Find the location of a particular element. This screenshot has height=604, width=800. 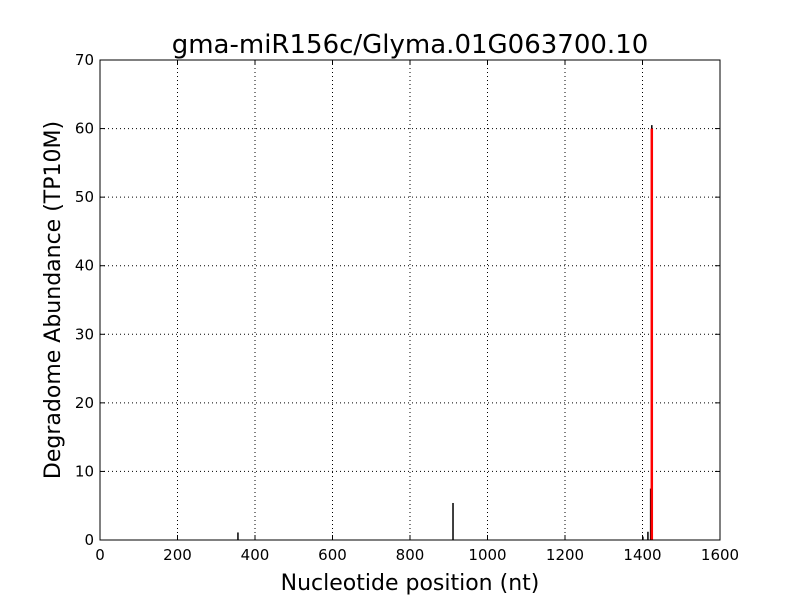

y-tick-label: 60 is located at coordinates (84, 129).